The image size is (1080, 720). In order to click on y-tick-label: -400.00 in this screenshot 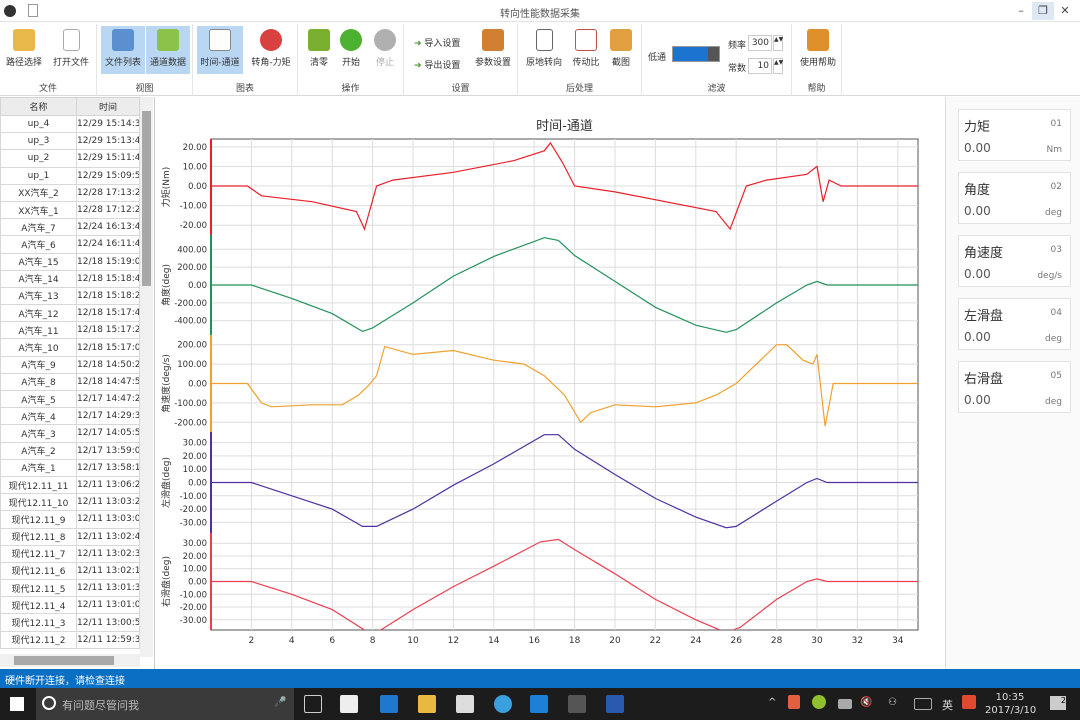, I will do `click(190, 322)`.